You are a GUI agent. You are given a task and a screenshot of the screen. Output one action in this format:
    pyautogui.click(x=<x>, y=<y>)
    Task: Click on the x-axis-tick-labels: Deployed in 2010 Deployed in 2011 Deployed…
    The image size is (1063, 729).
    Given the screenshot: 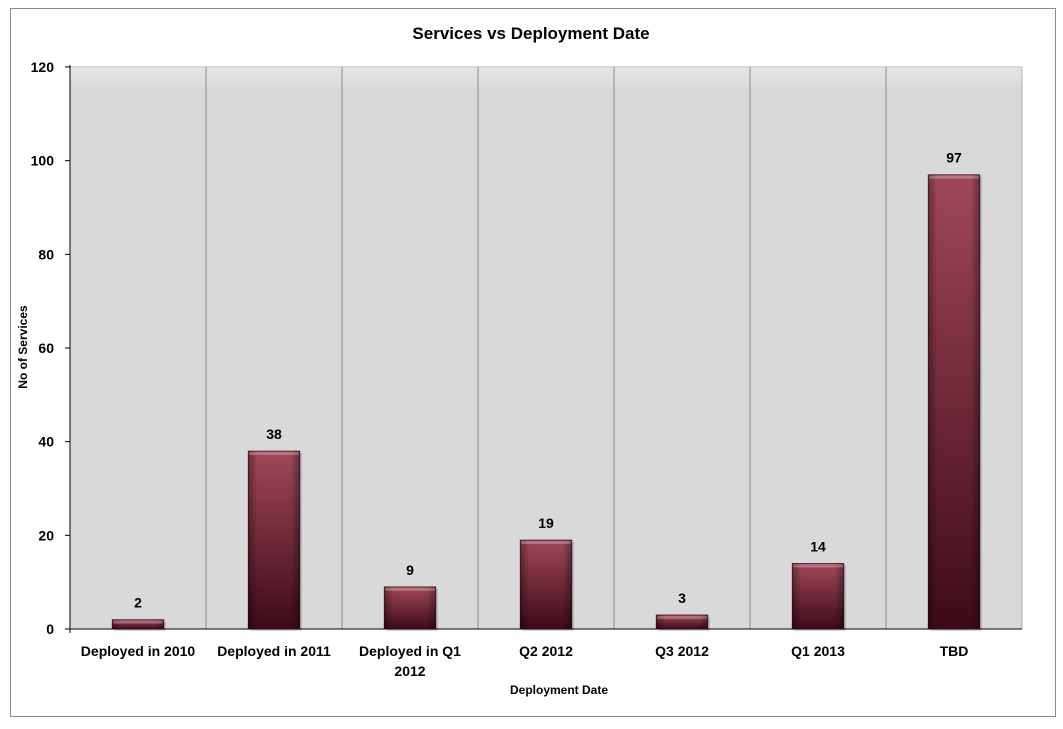 What is the action you would take?
    pyautogui.click(x=525, y=661)
    